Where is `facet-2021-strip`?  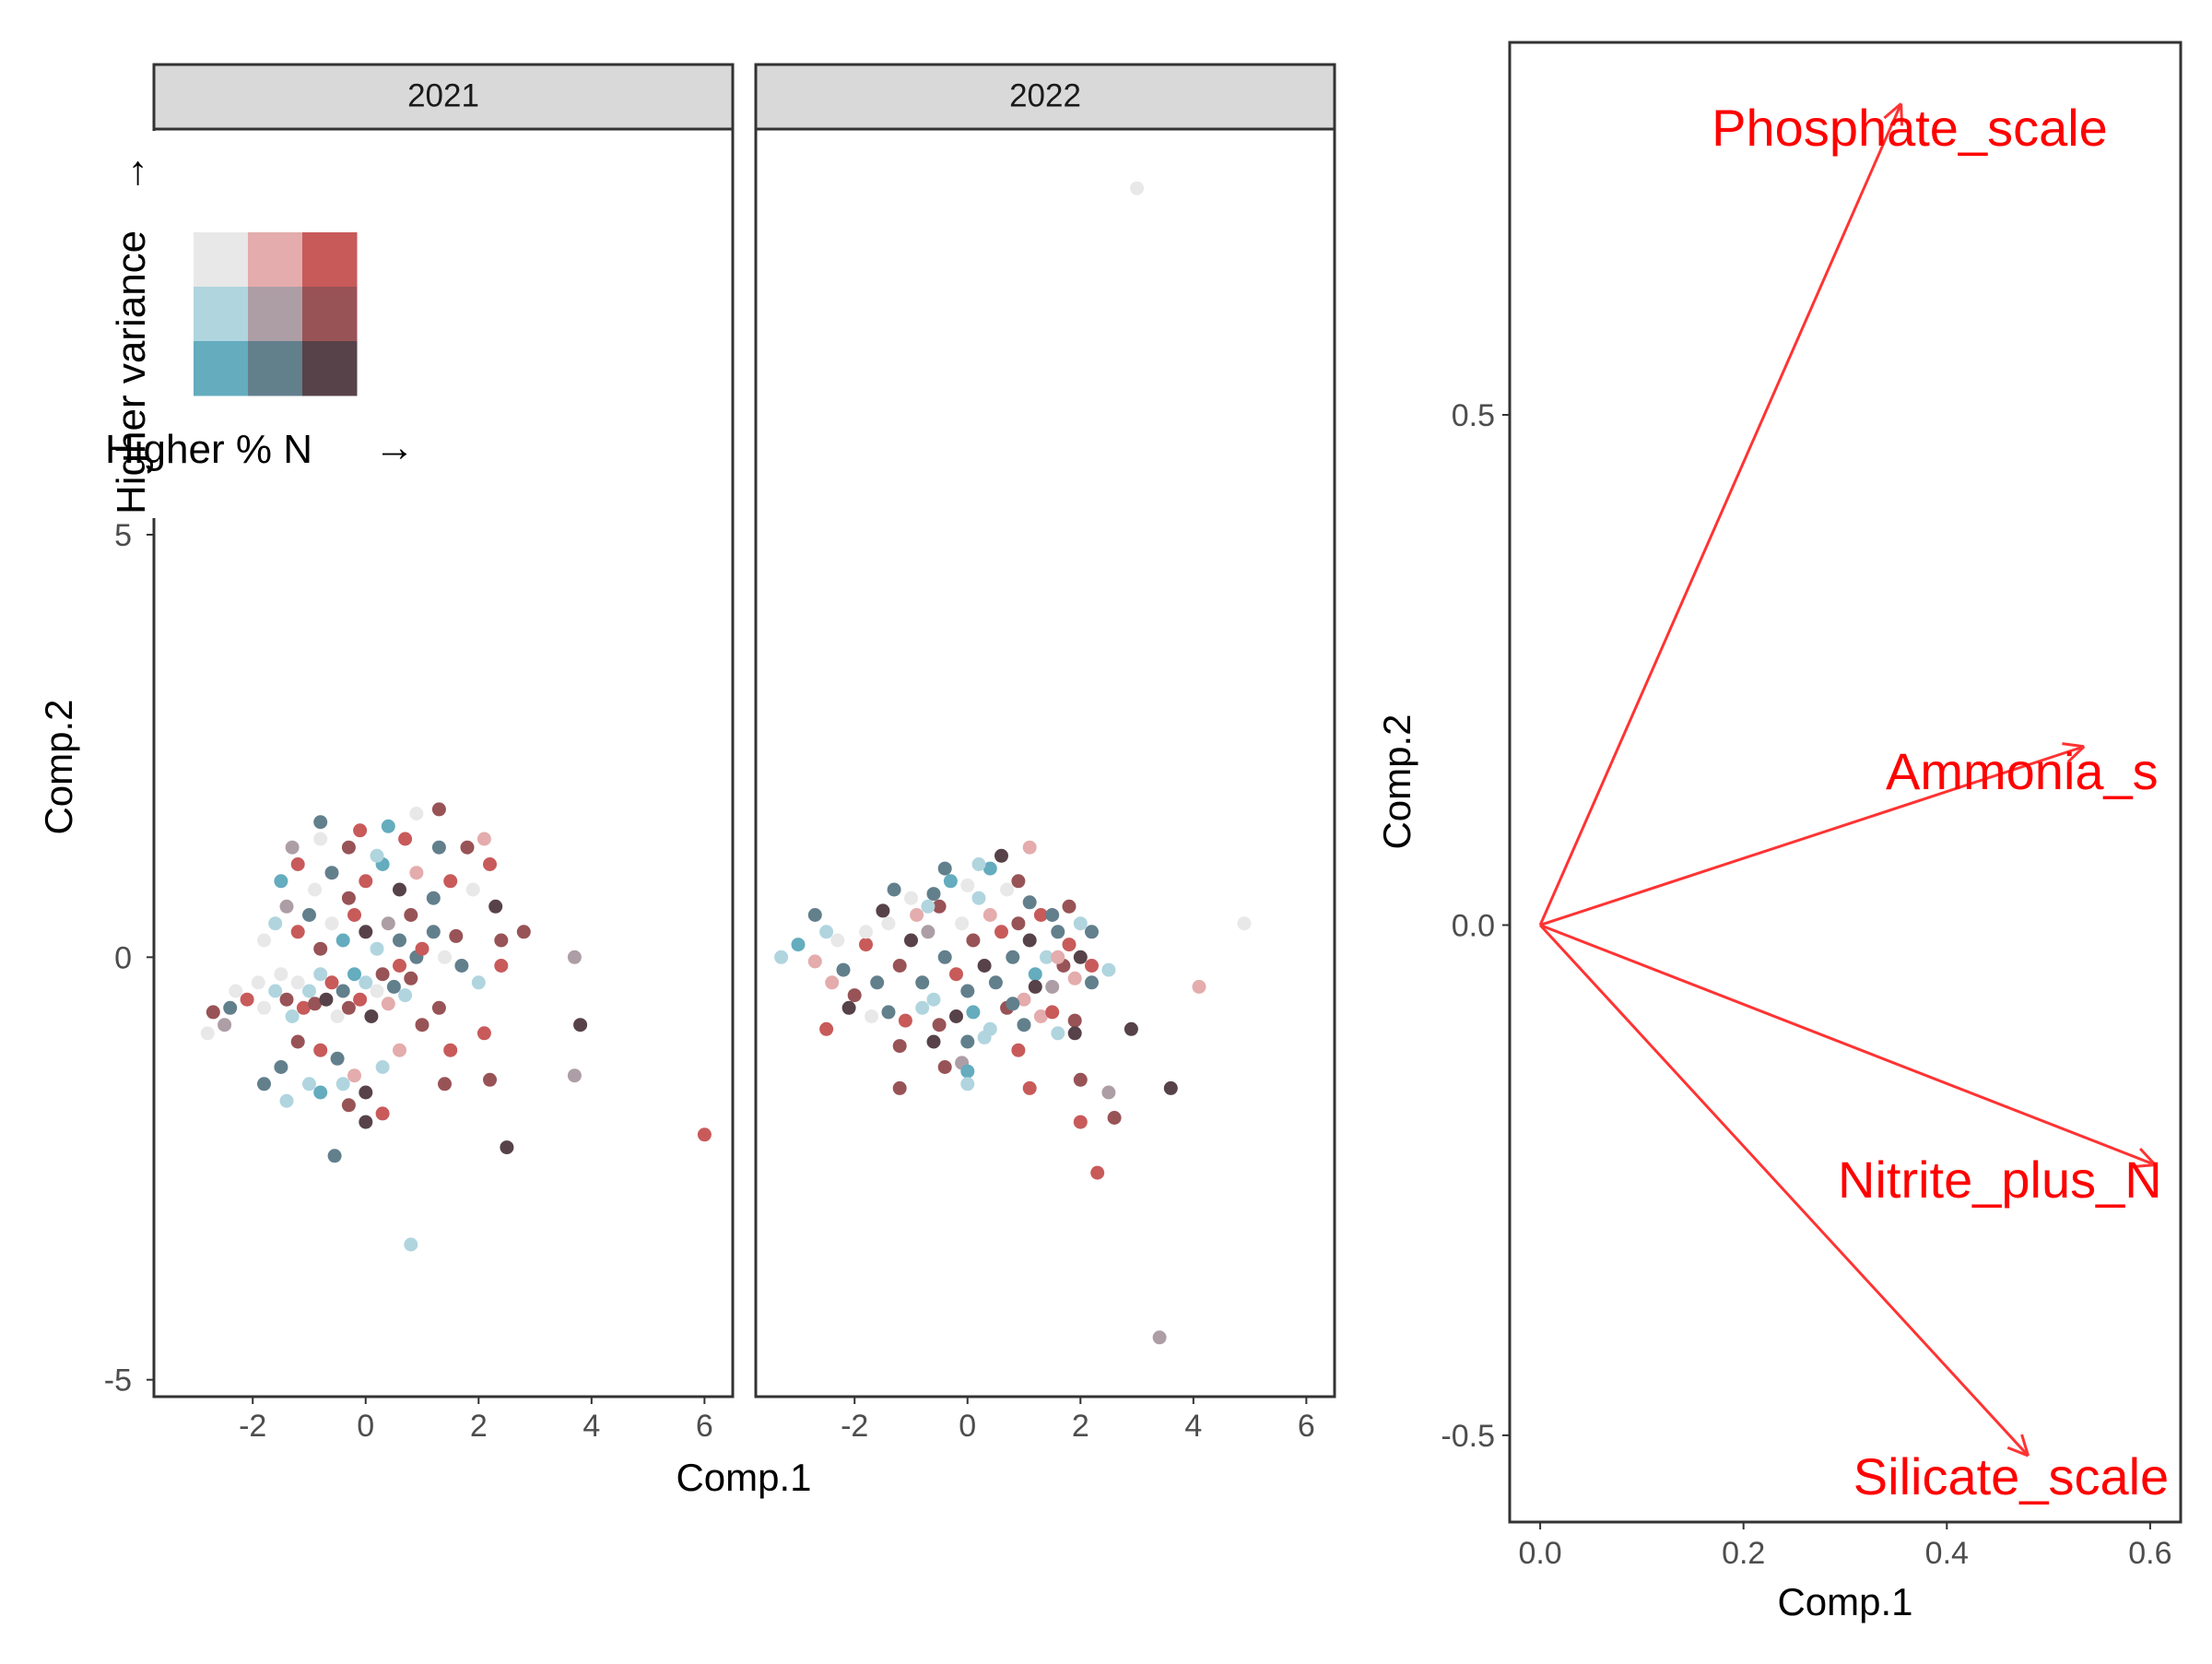 facet-2021-strip is located at coordinates (443, 97).